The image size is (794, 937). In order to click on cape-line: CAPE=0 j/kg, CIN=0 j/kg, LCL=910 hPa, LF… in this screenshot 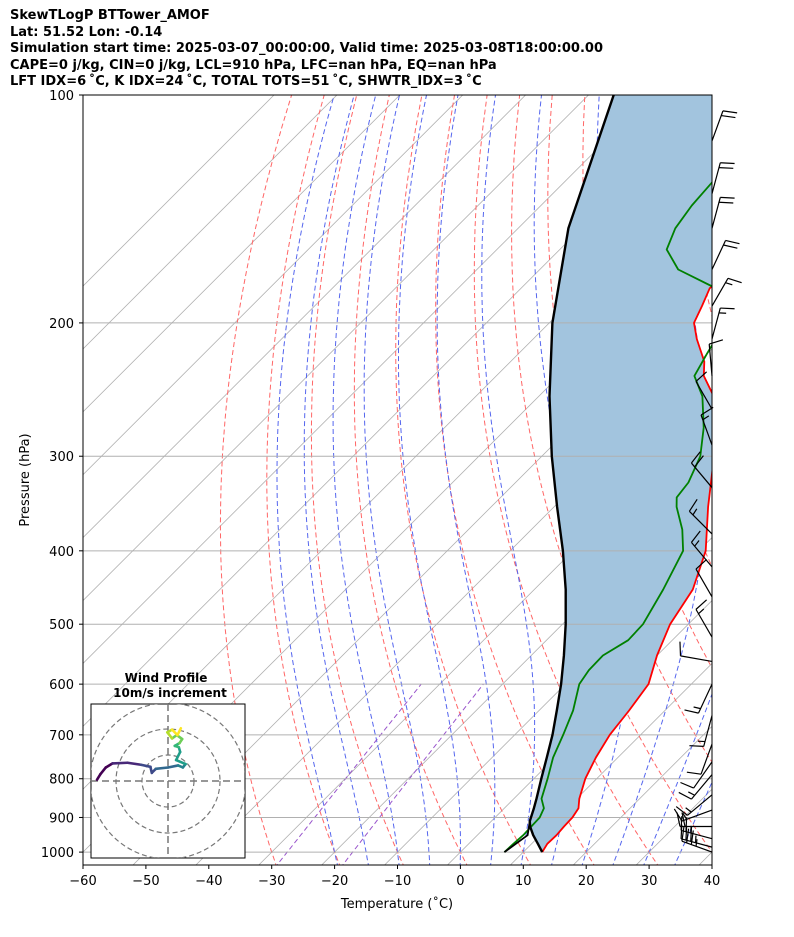, I will do `click(253, 65)`.